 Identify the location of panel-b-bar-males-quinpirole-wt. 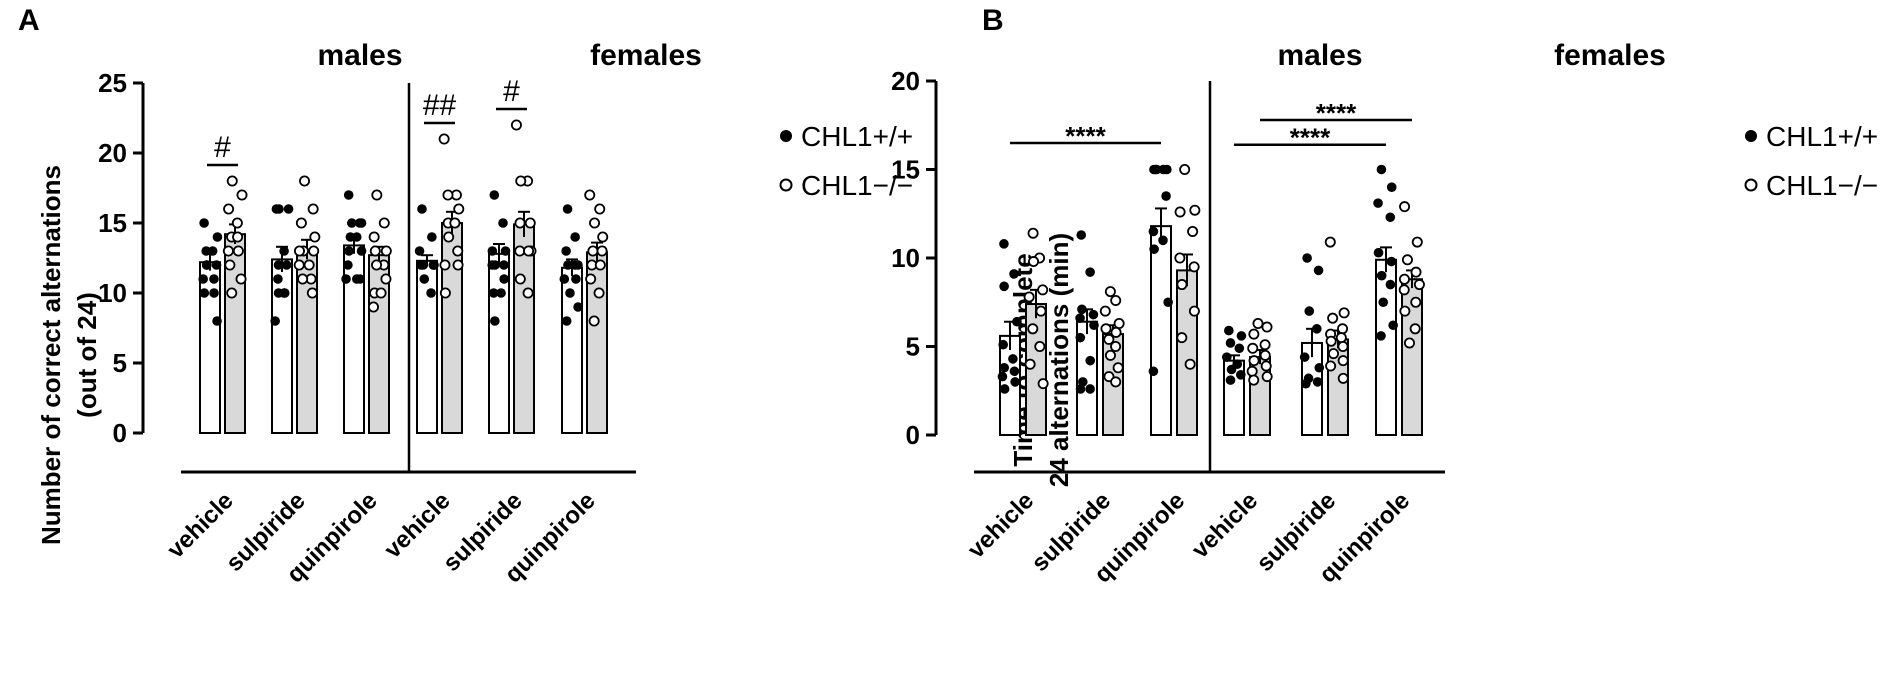
(1161, 330).